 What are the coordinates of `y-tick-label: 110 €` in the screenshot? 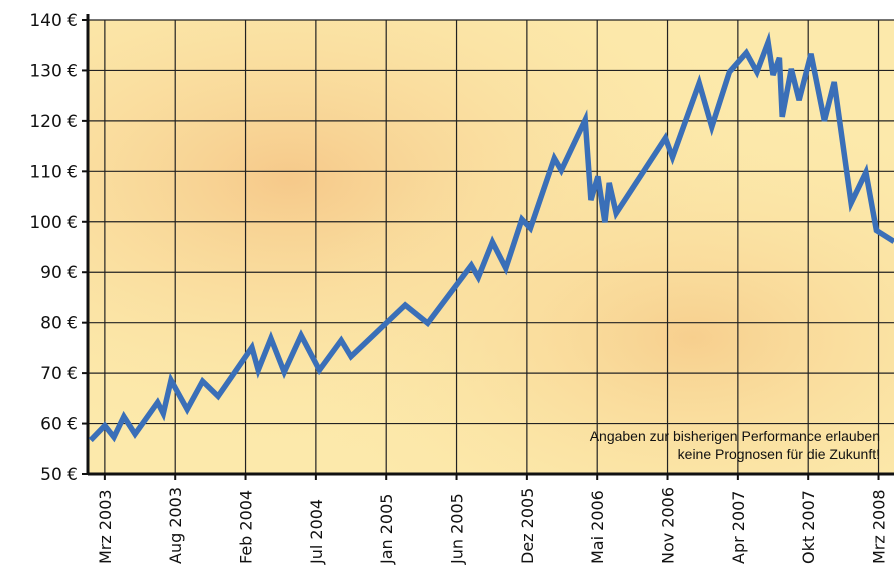 It's located at (53, 172).